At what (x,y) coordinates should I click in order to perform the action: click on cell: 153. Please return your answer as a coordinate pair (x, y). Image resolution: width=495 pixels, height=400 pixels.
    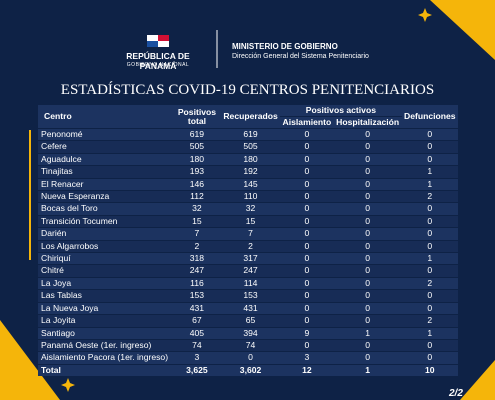
    Looking at the image, I should click on (197, 295).